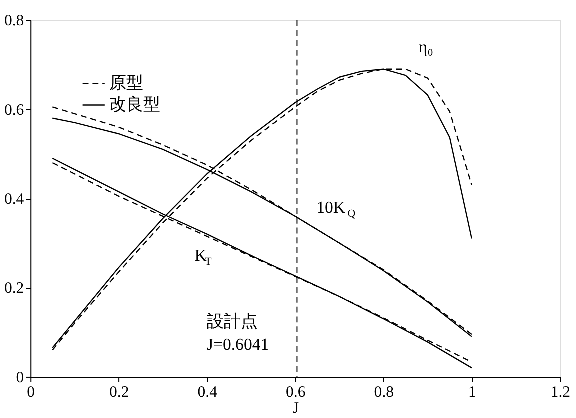 The width and height of the screenshot is (576, 418). I want to click on y-tick-label: 0.8, so click(14, 21).